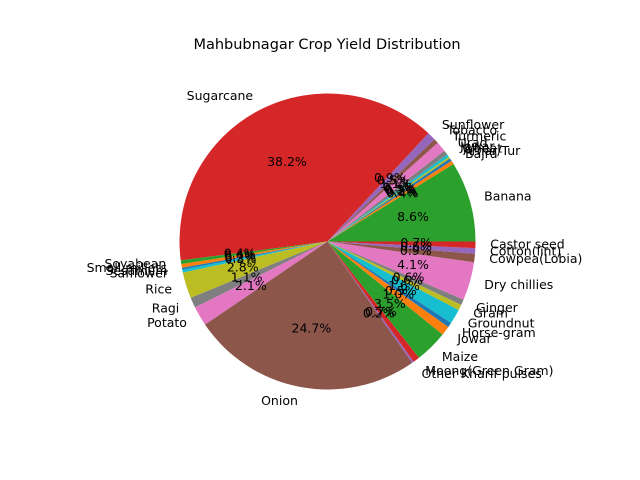  I want to click on slice-percent-other-kharif-pulses-18: 0.2%, so click(379, 313).